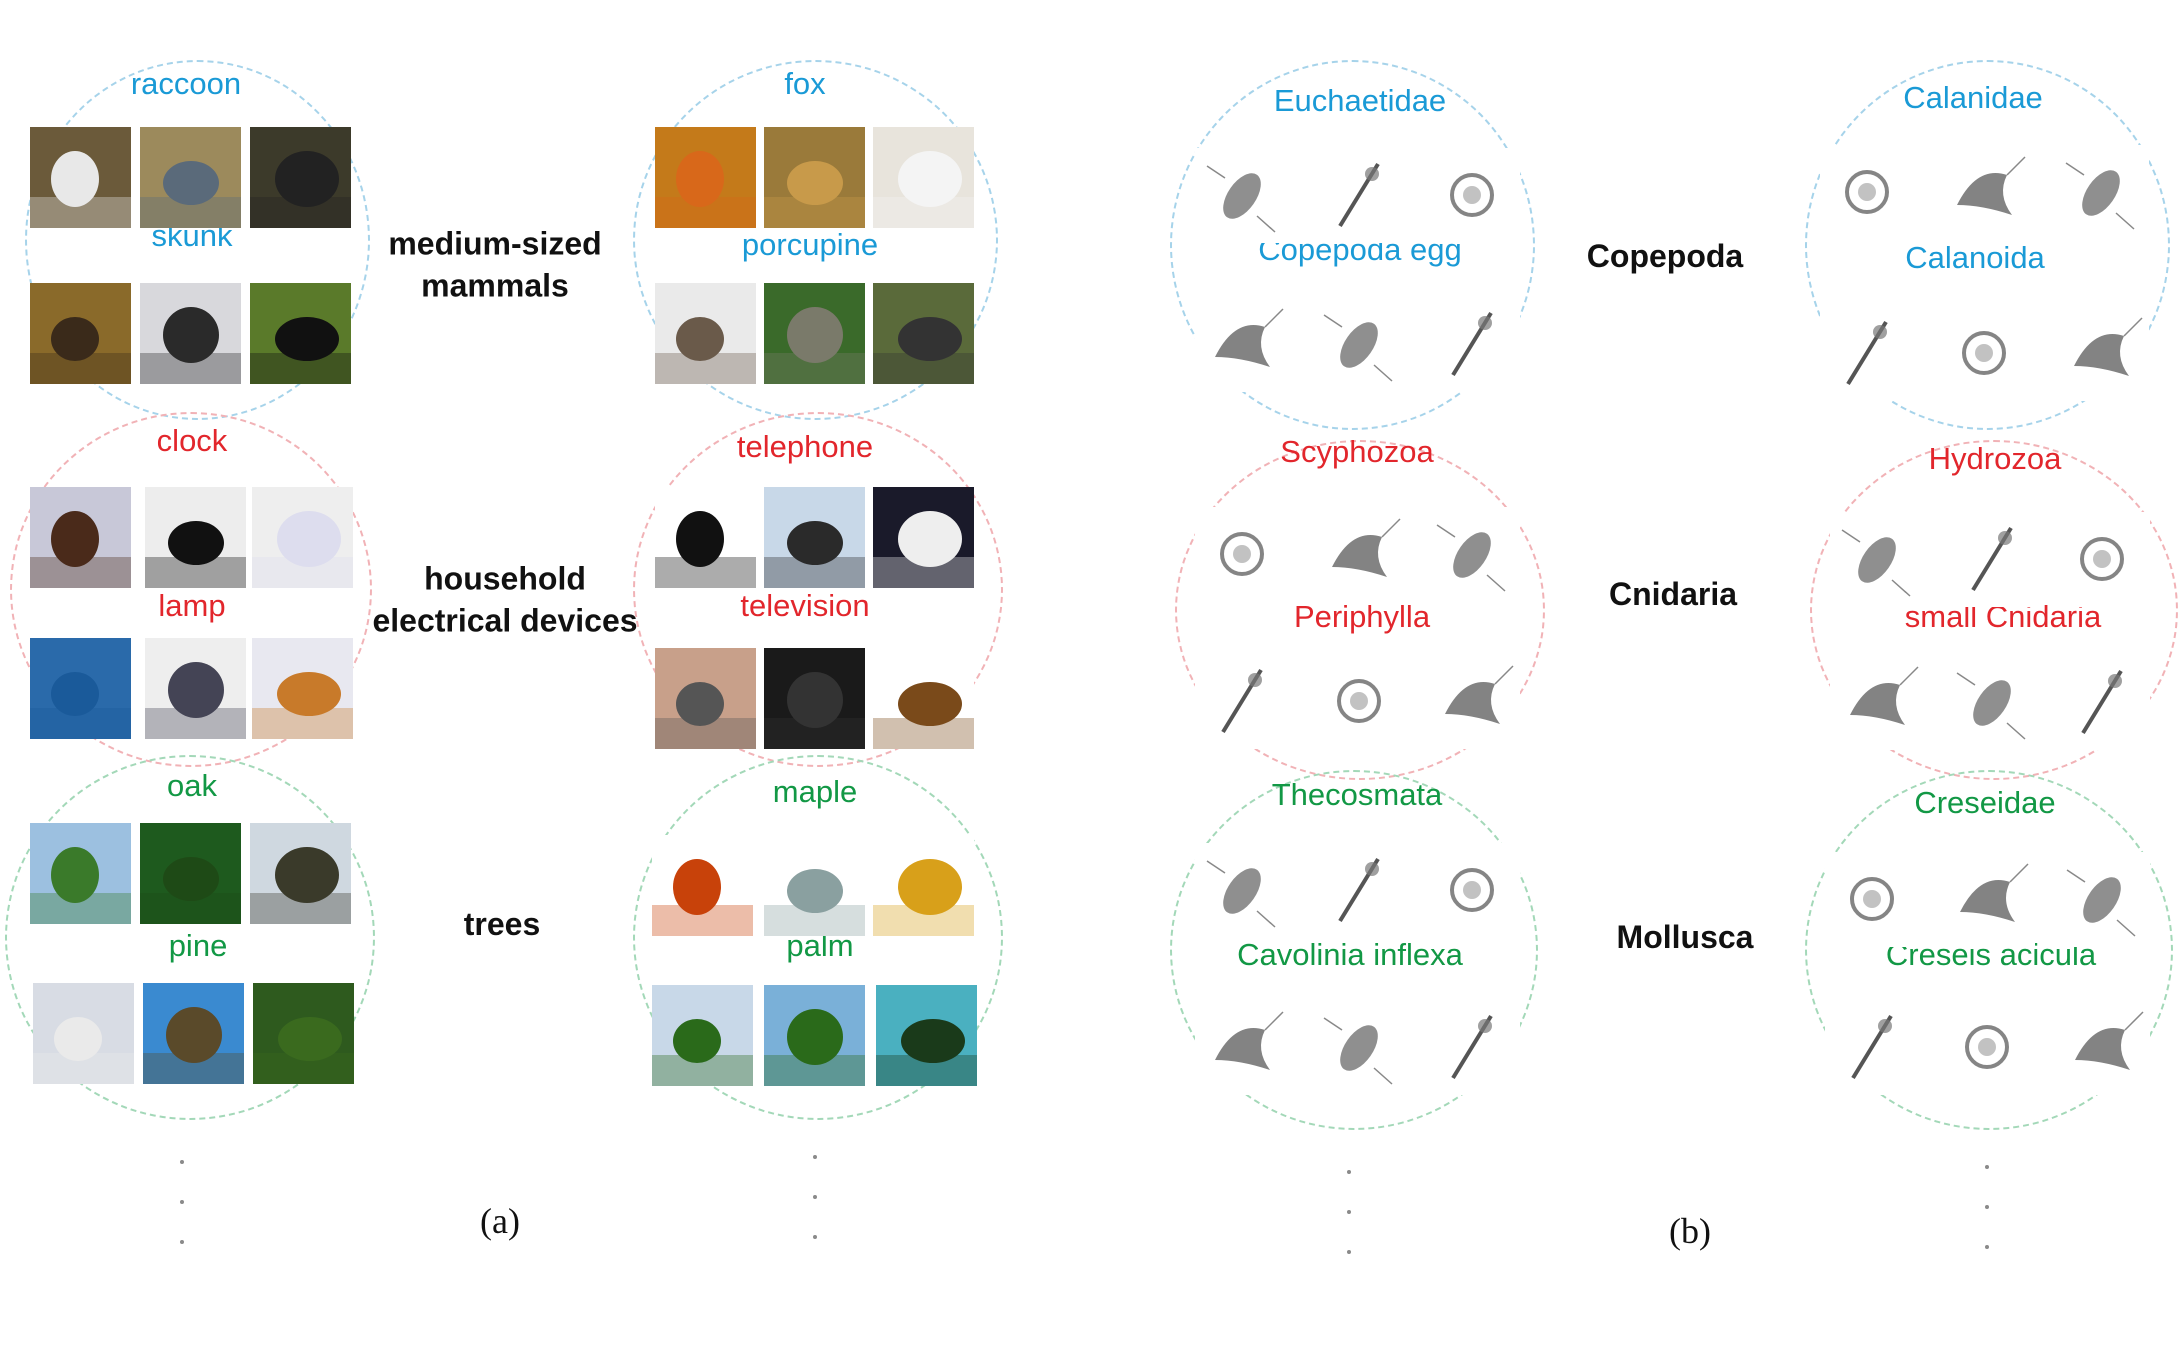 This screenshot has height=1364, width=2178. What do you see at coordinates (1357, 794) in the screenshot?
I see `class-label: Thecosmata` at bounding box center [1357, 794].